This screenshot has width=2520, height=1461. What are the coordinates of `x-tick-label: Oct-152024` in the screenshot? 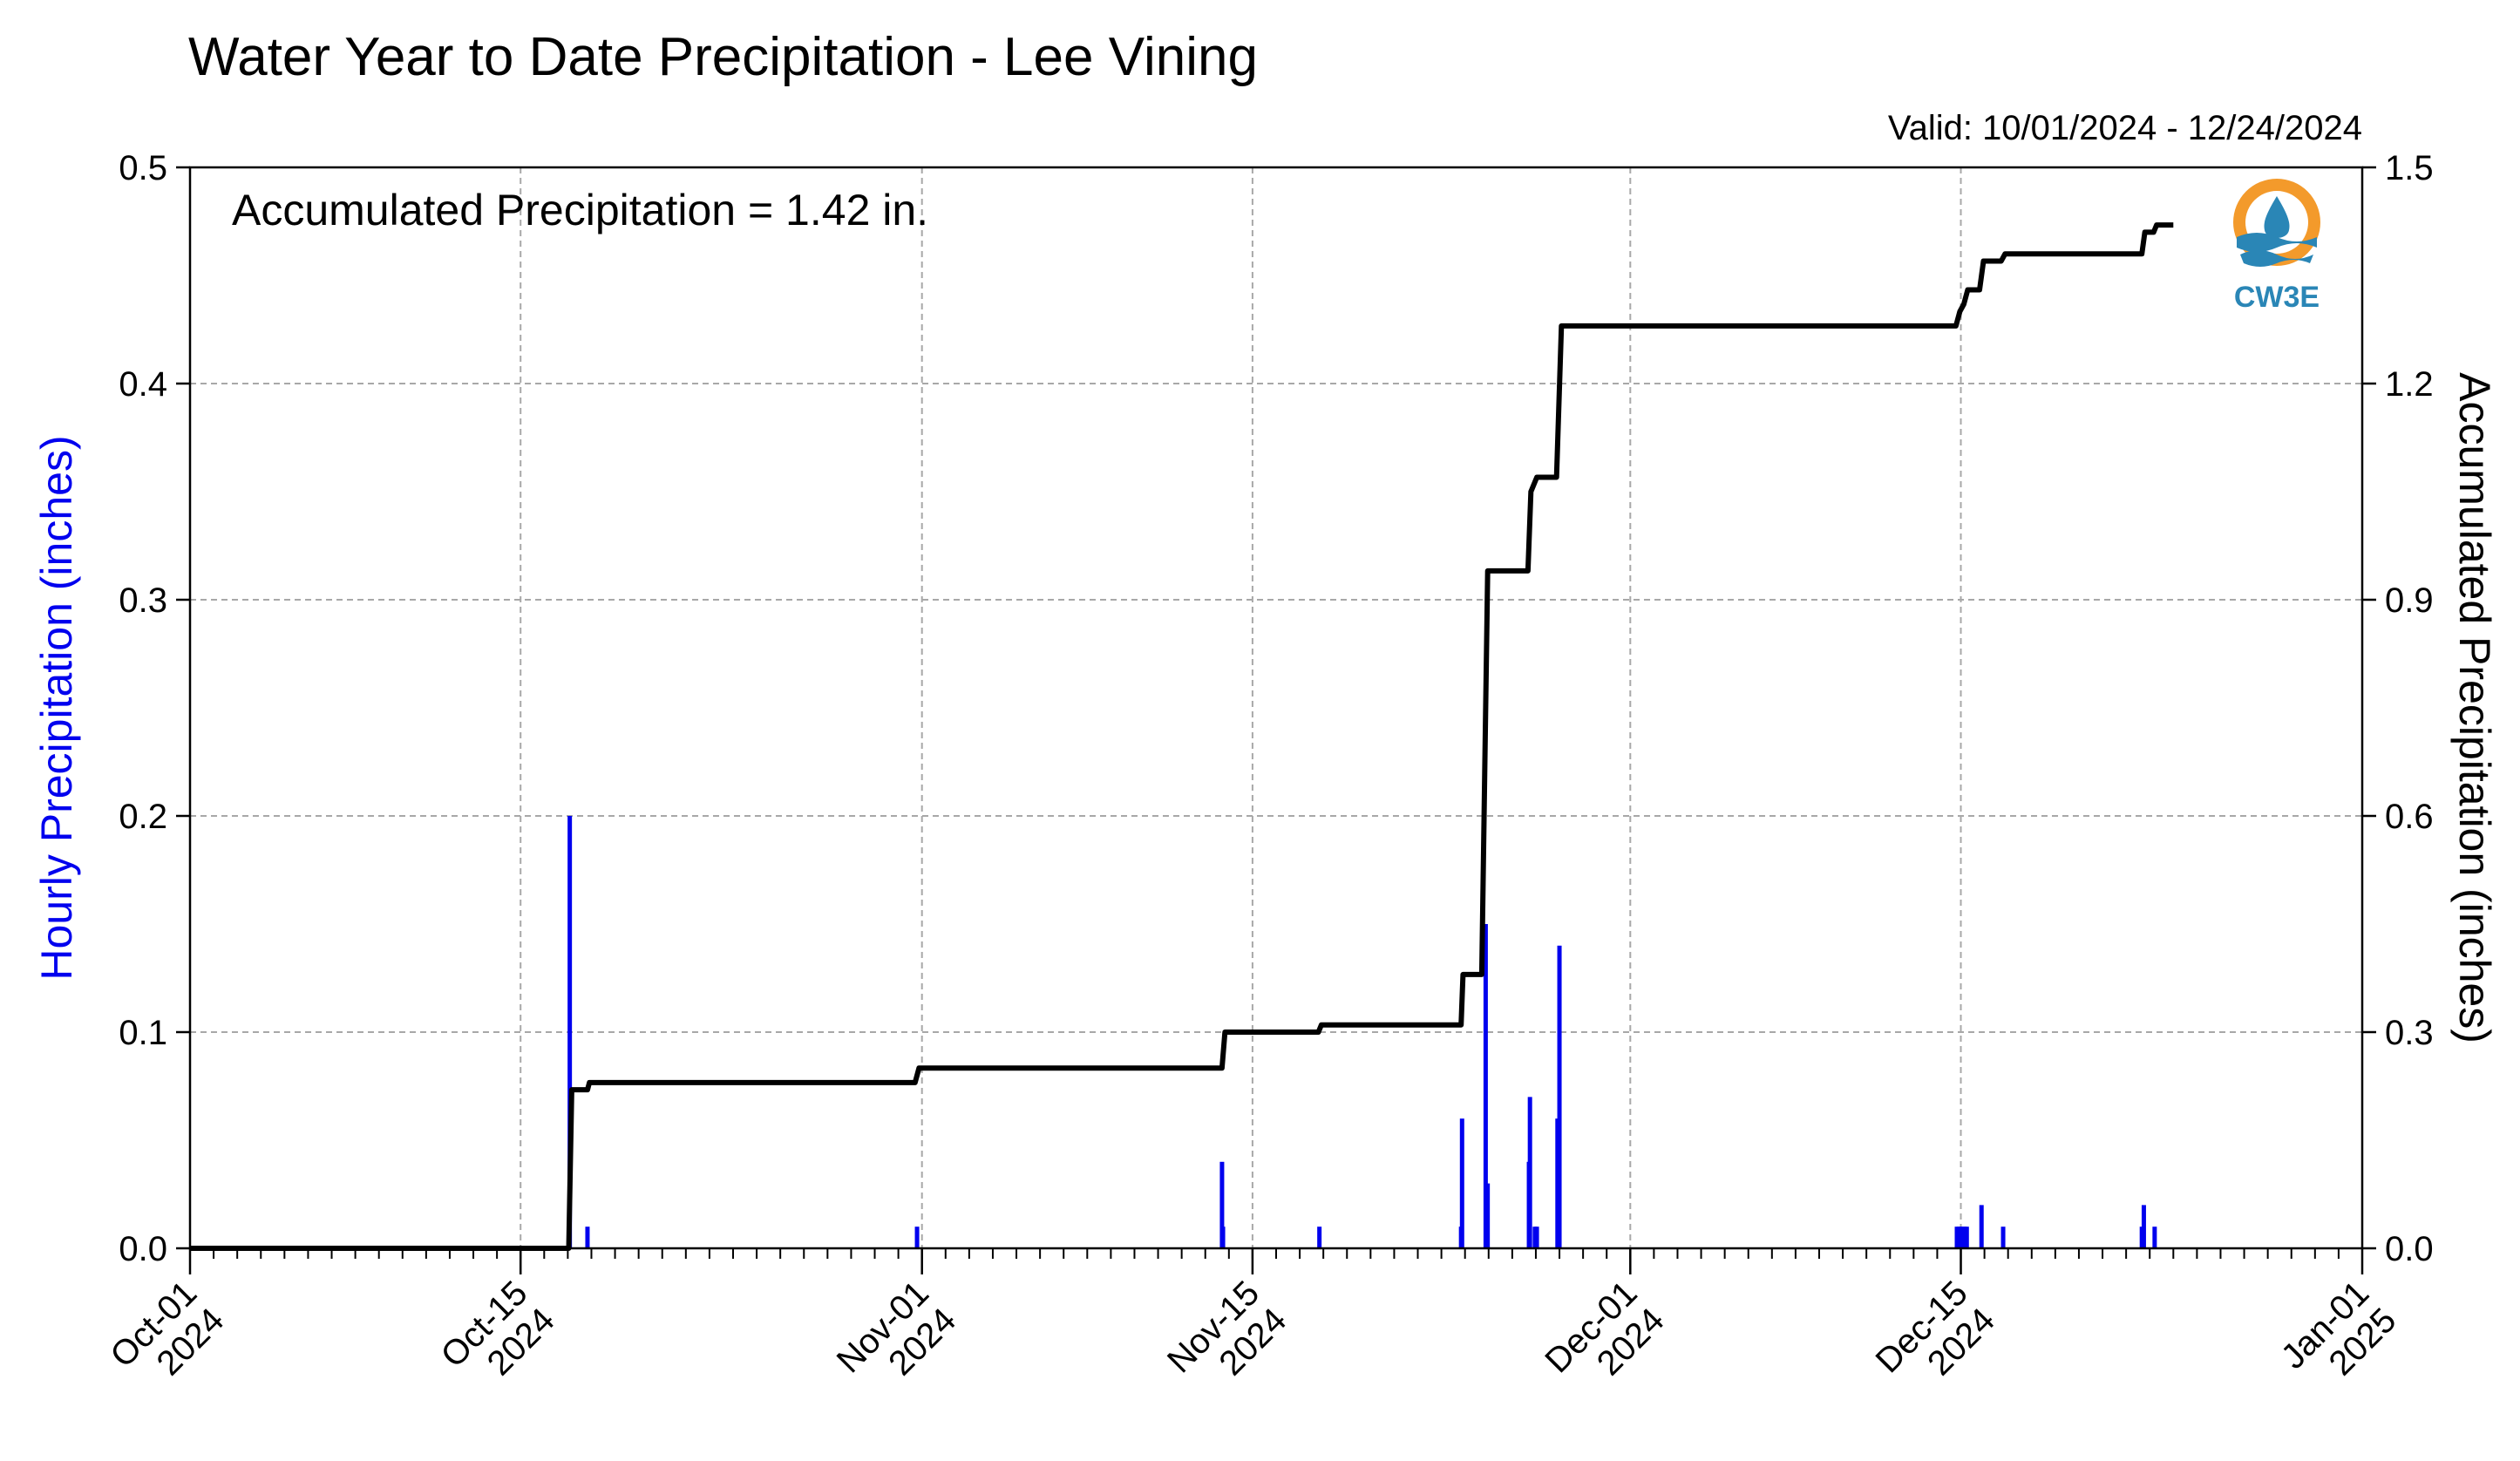 It's located at (498, 1338).